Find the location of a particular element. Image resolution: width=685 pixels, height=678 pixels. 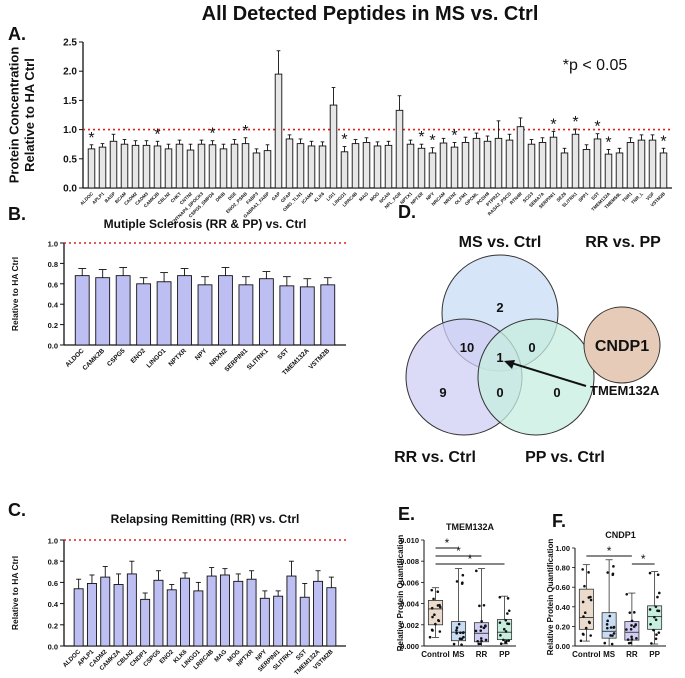

venn-callout-arrow is located at coordinates (547, 374).